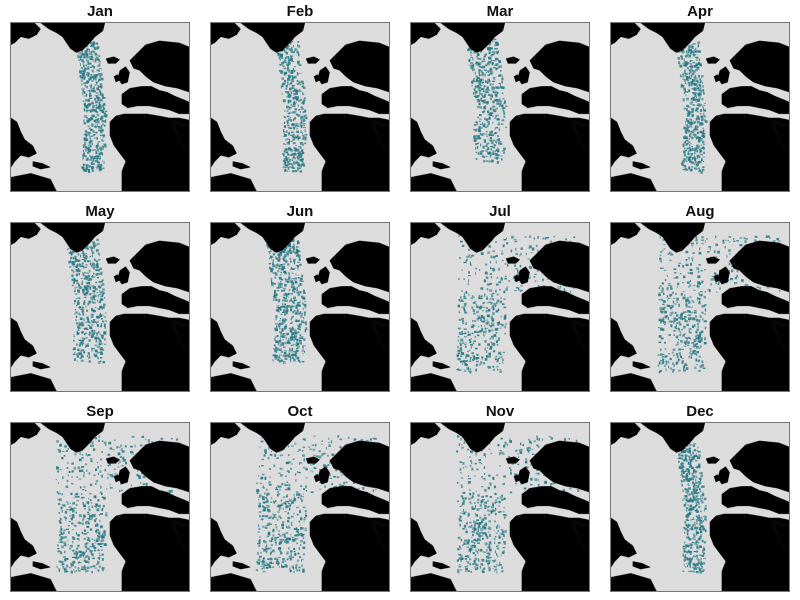 This screenshot has width=800, height=600. What do you see at coordinates (300, 11) in the screenshot?
I see `panel-title: Feb` at bounding box center [300, 11].